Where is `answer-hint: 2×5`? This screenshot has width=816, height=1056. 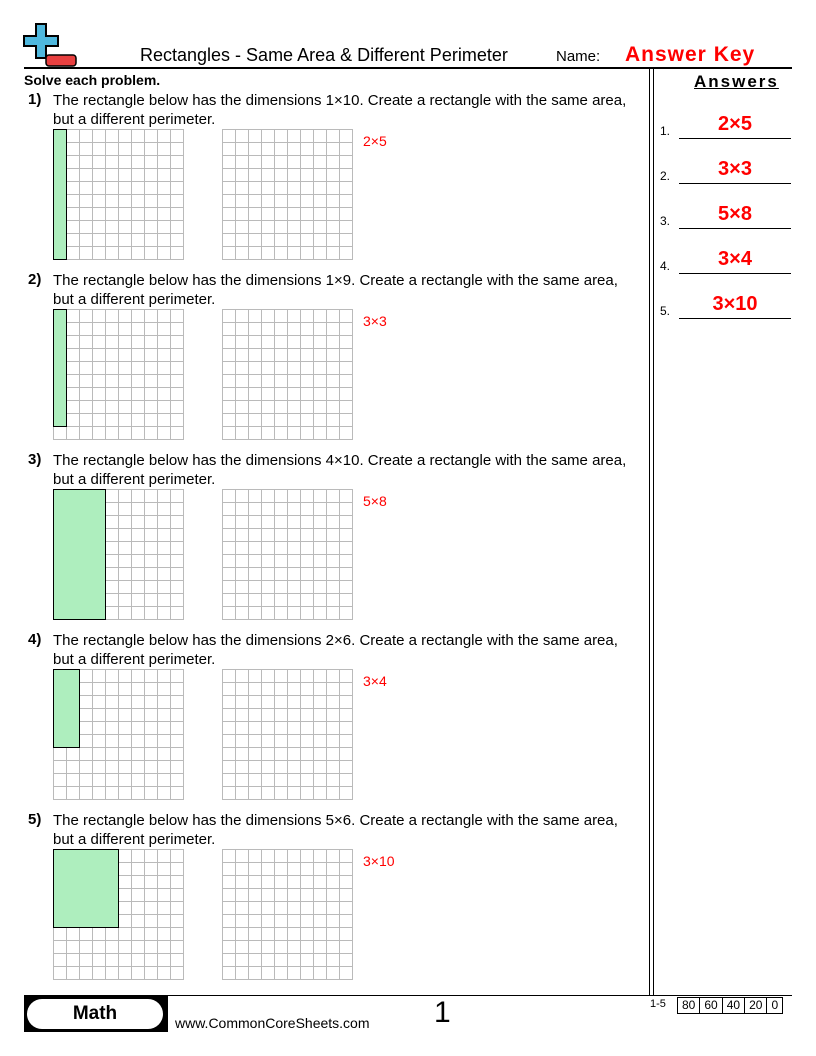
answer-hint: 2×5 is located at coordinates (375, 141).